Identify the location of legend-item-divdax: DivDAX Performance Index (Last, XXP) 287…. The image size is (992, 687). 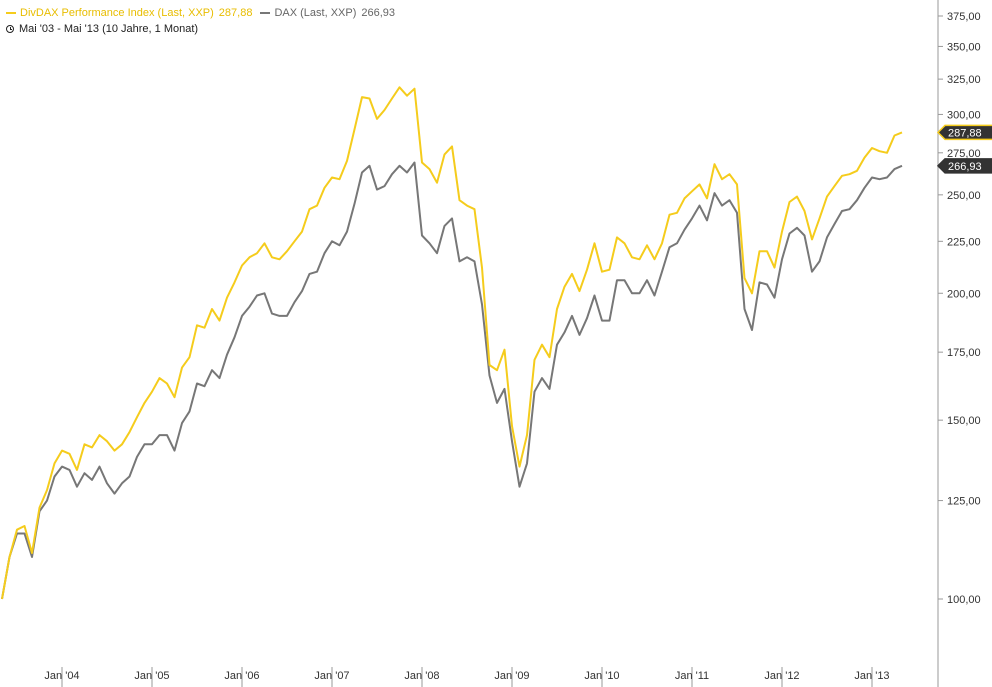
(129, 13).